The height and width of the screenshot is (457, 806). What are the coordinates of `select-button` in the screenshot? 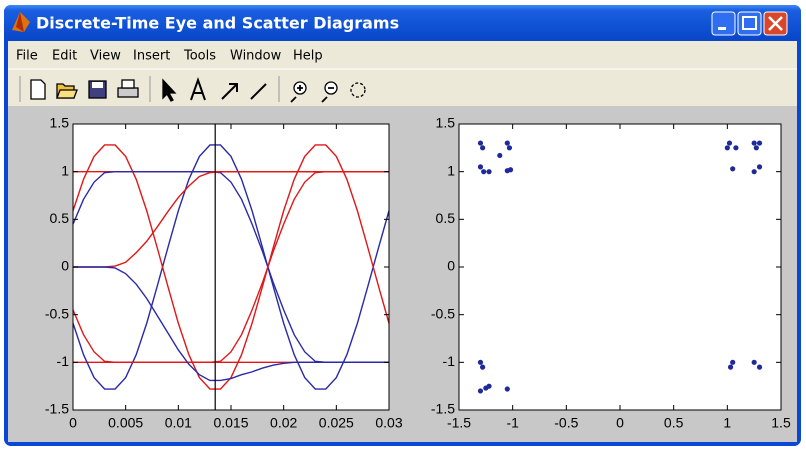 It's located at (169, 90).